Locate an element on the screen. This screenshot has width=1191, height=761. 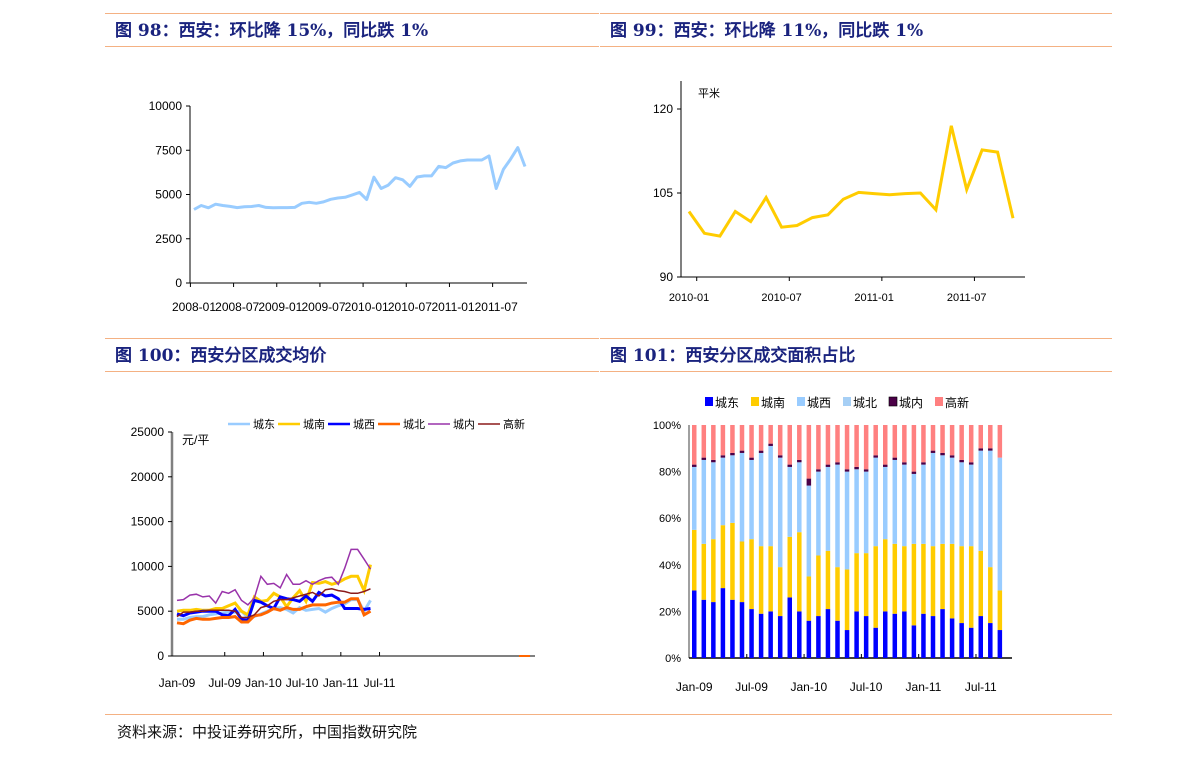
legend-label-1: 城南 is located at coordinates (773, 402).